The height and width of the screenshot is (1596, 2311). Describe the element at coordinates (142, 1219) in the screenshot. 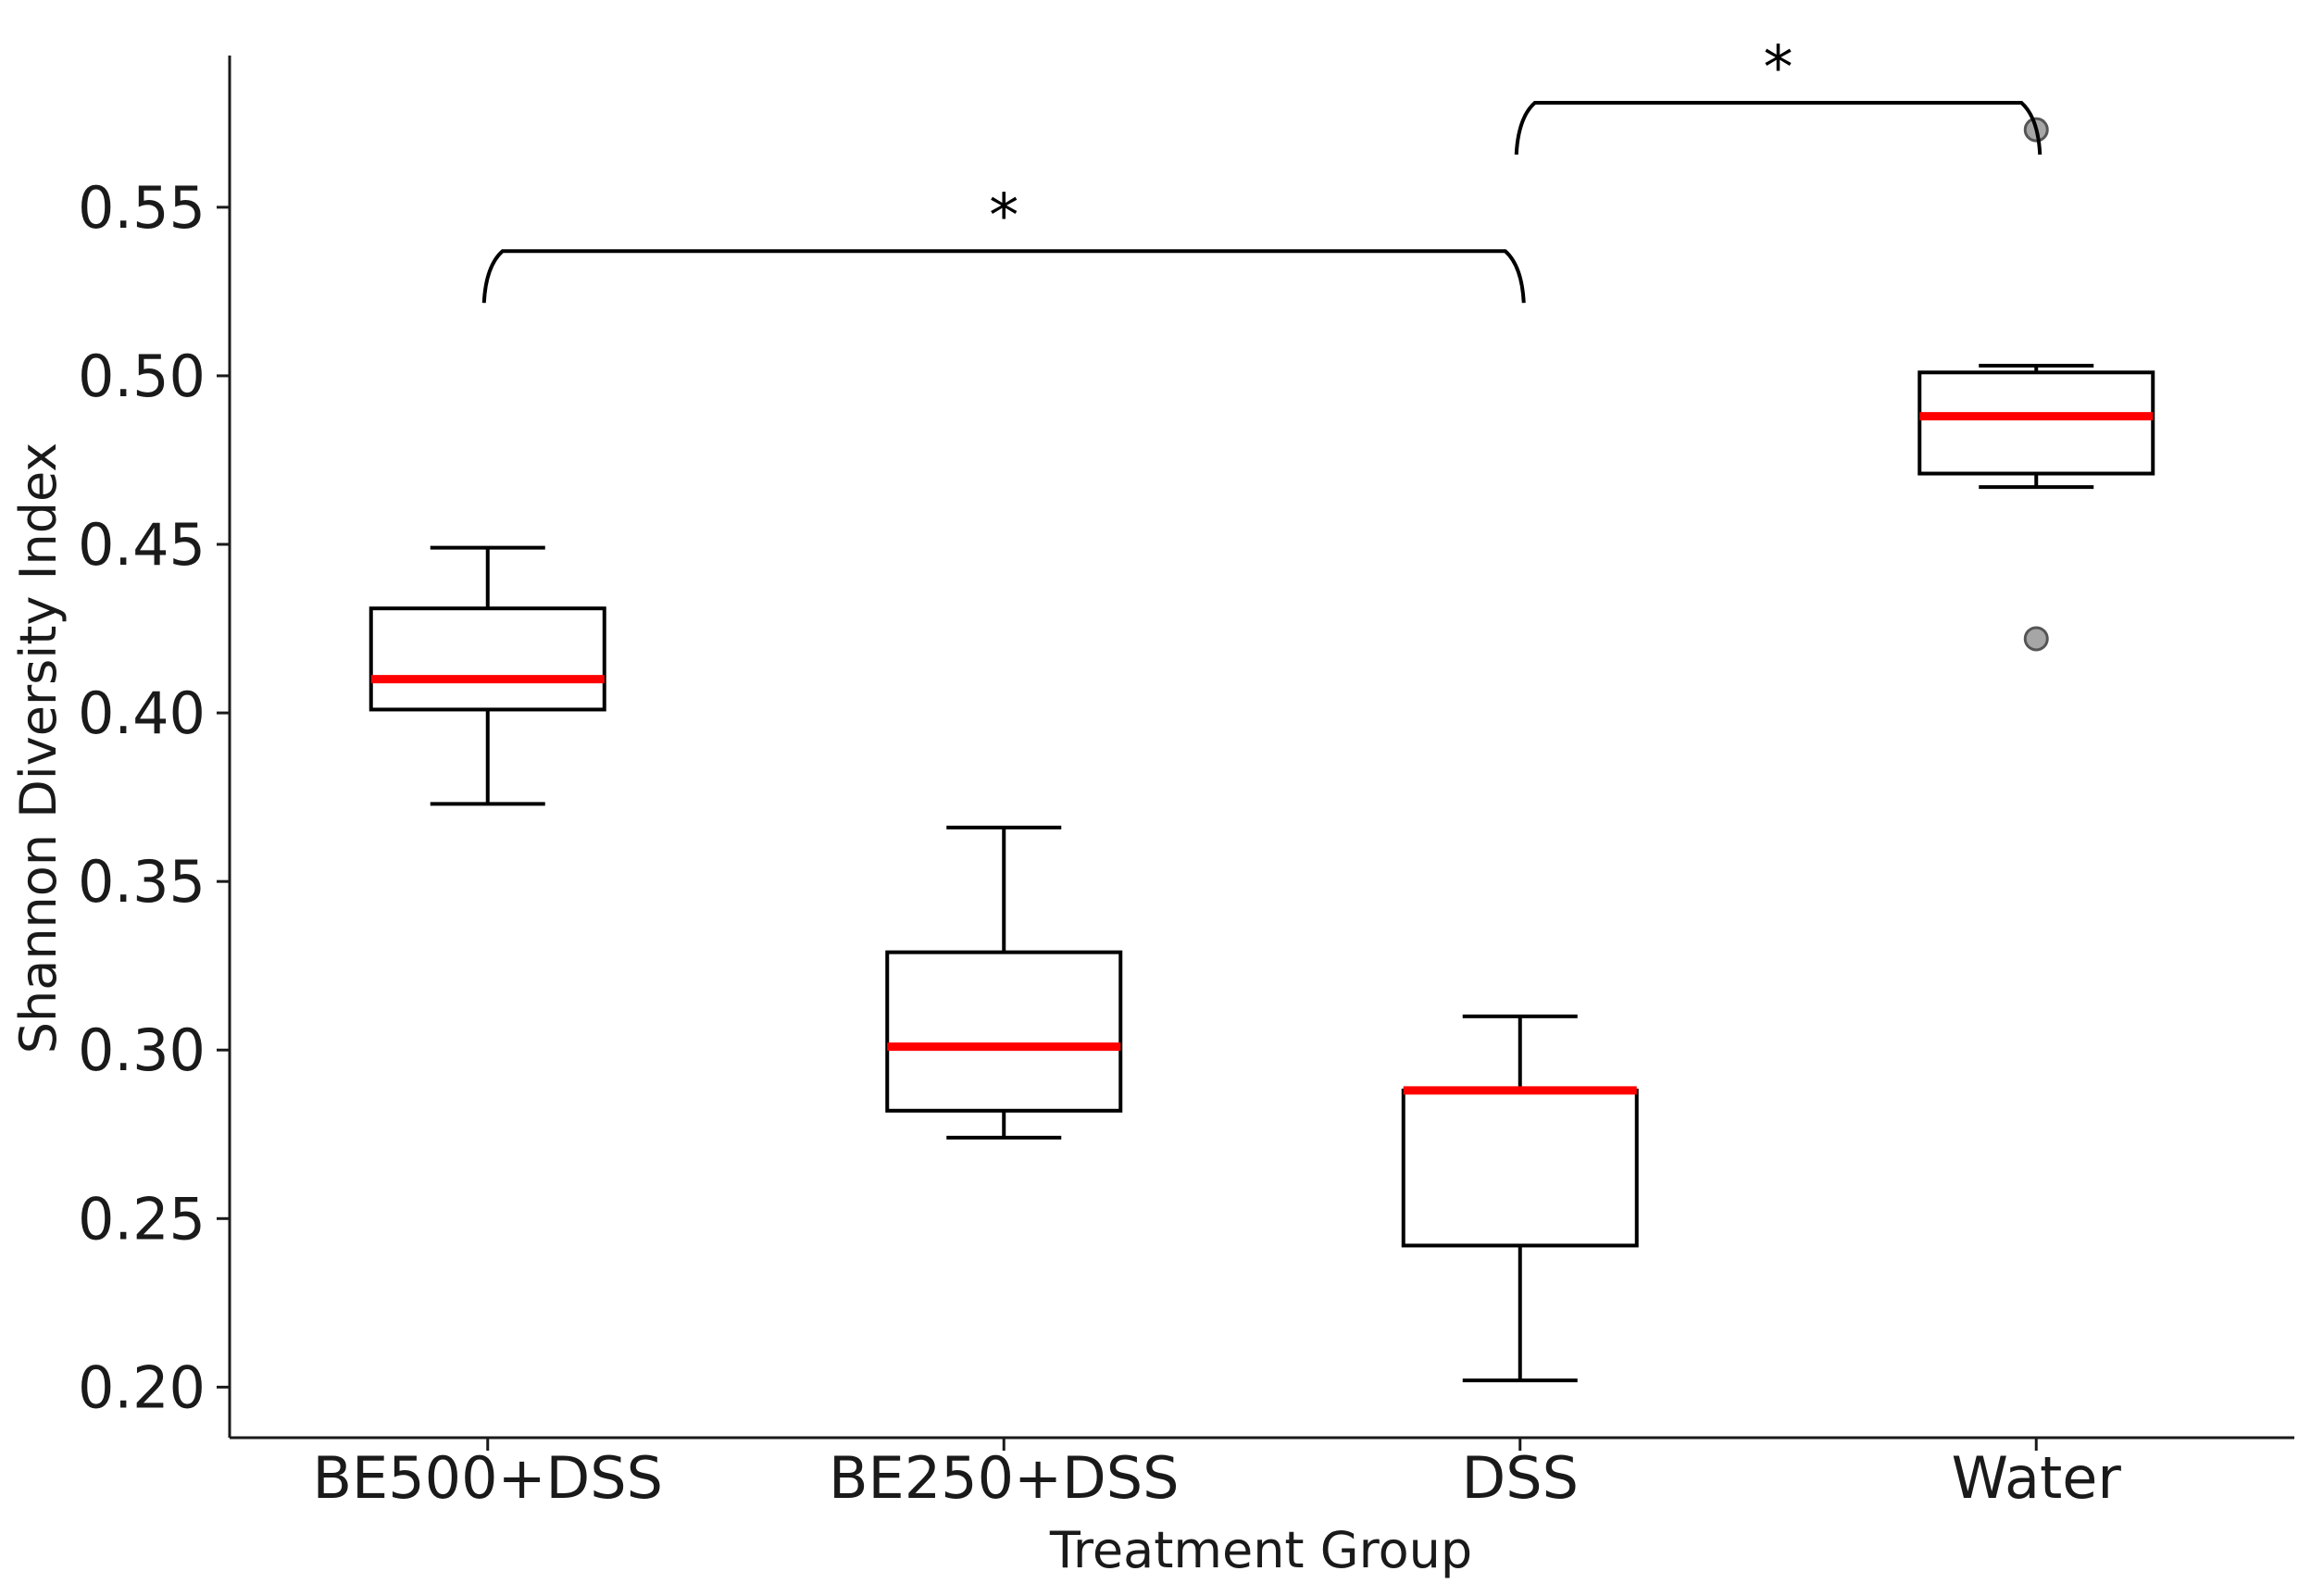

I see `y-tick-label: 0.25` at that location.